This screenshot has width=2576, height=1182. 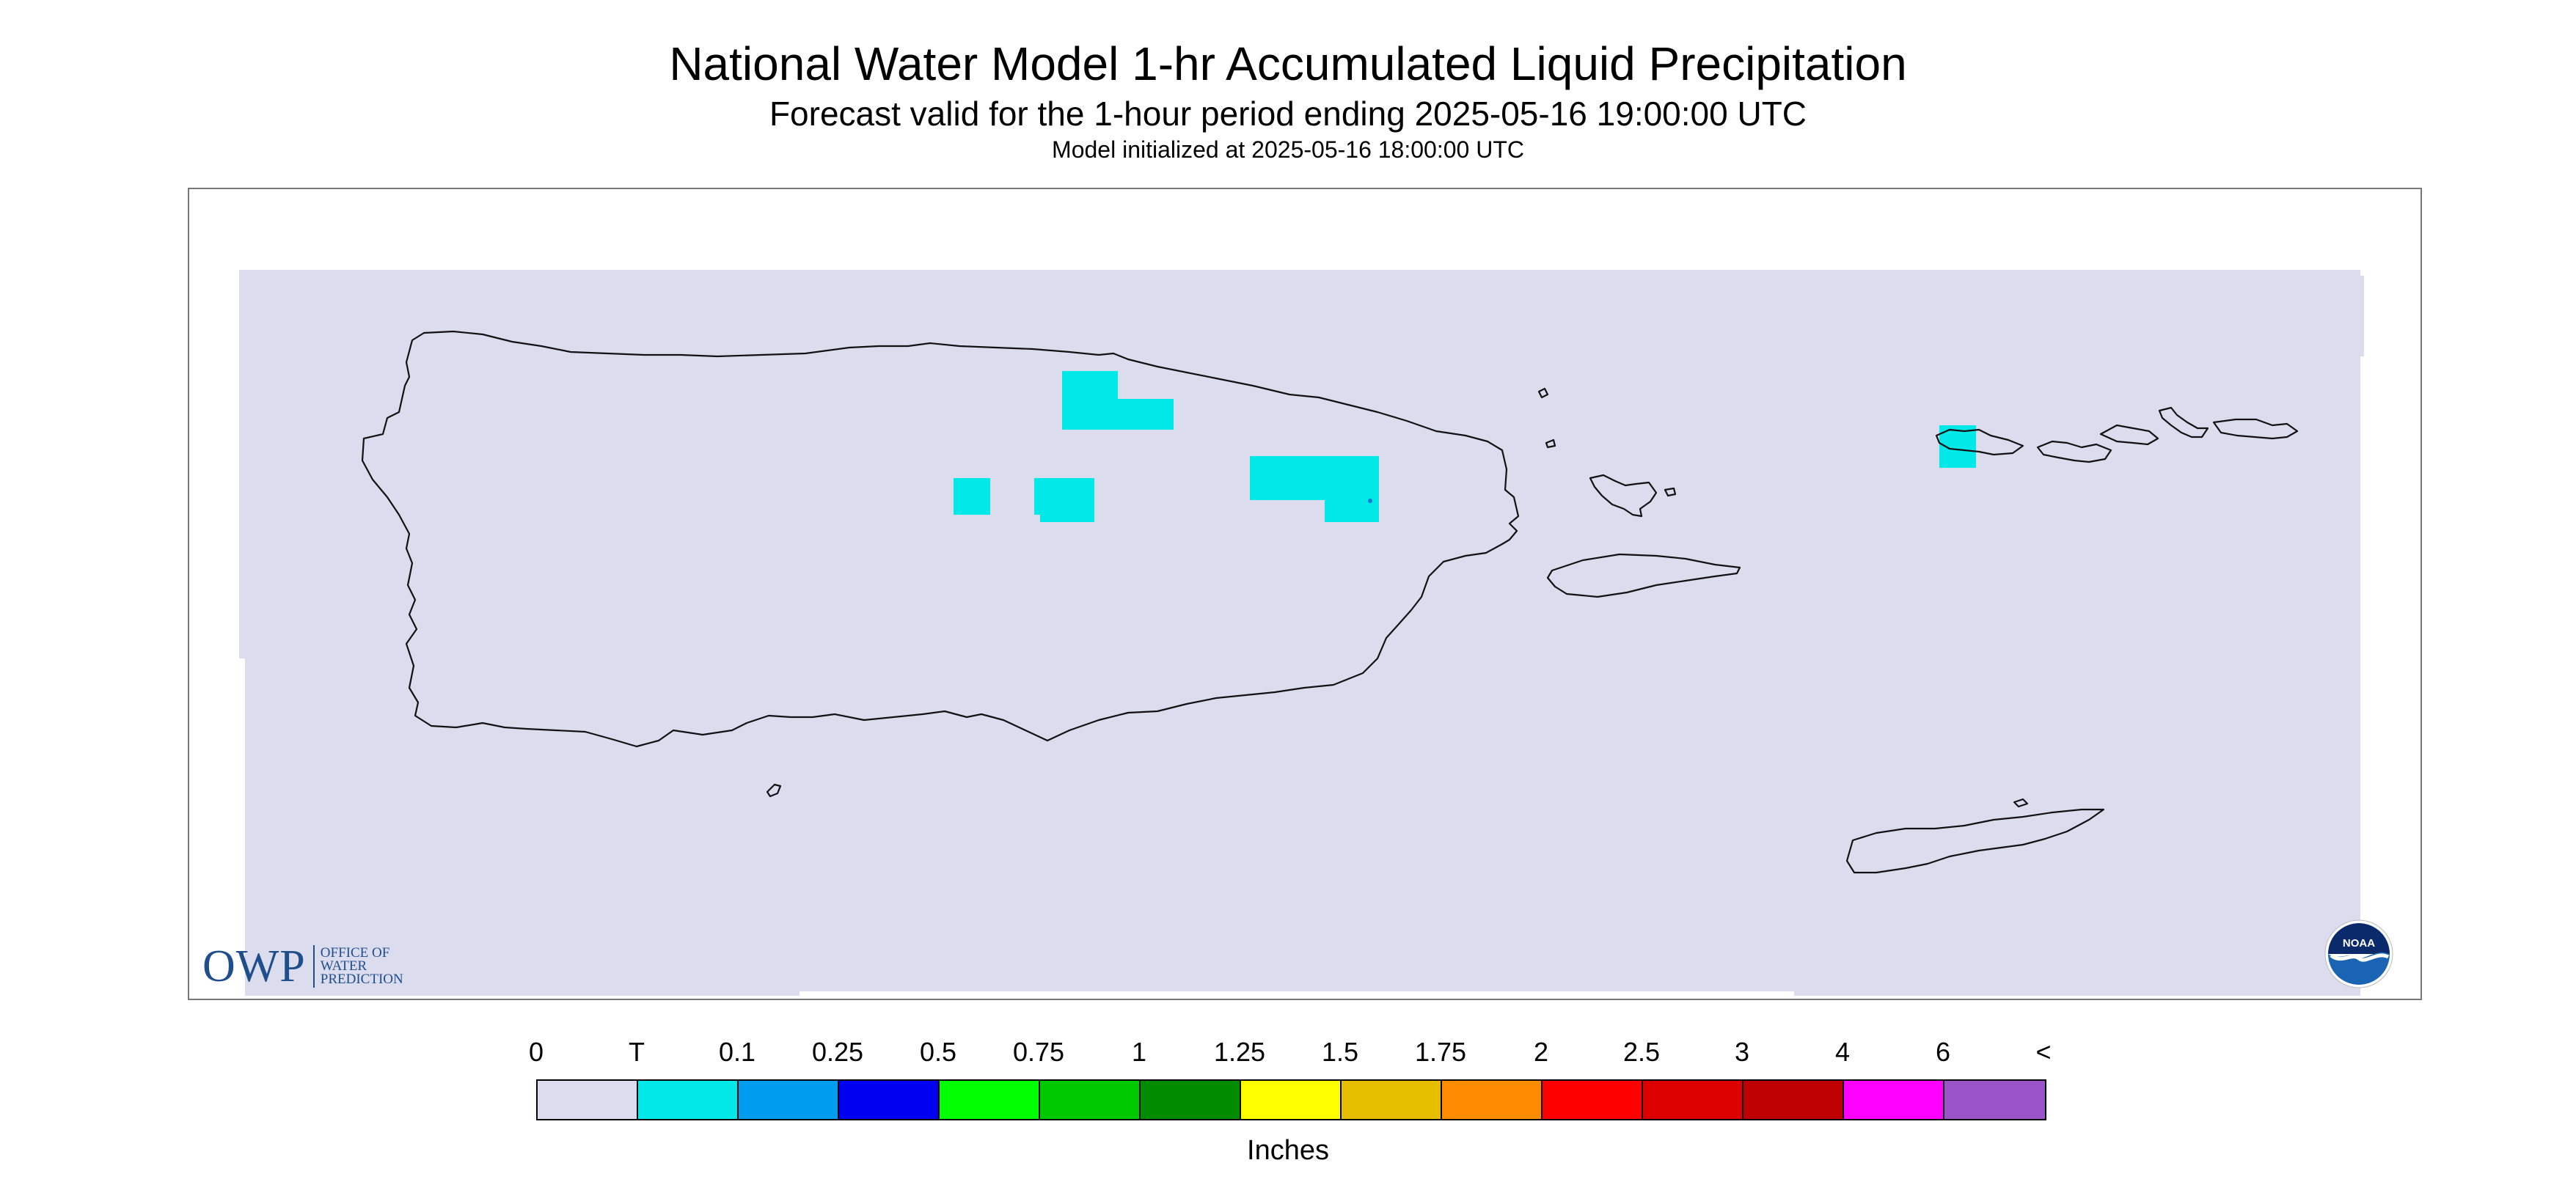 What do you see at coordinates (2255, 429) in the screenshot?
I see `coastline-anegada-reef` at bounding box center [2255, 429].